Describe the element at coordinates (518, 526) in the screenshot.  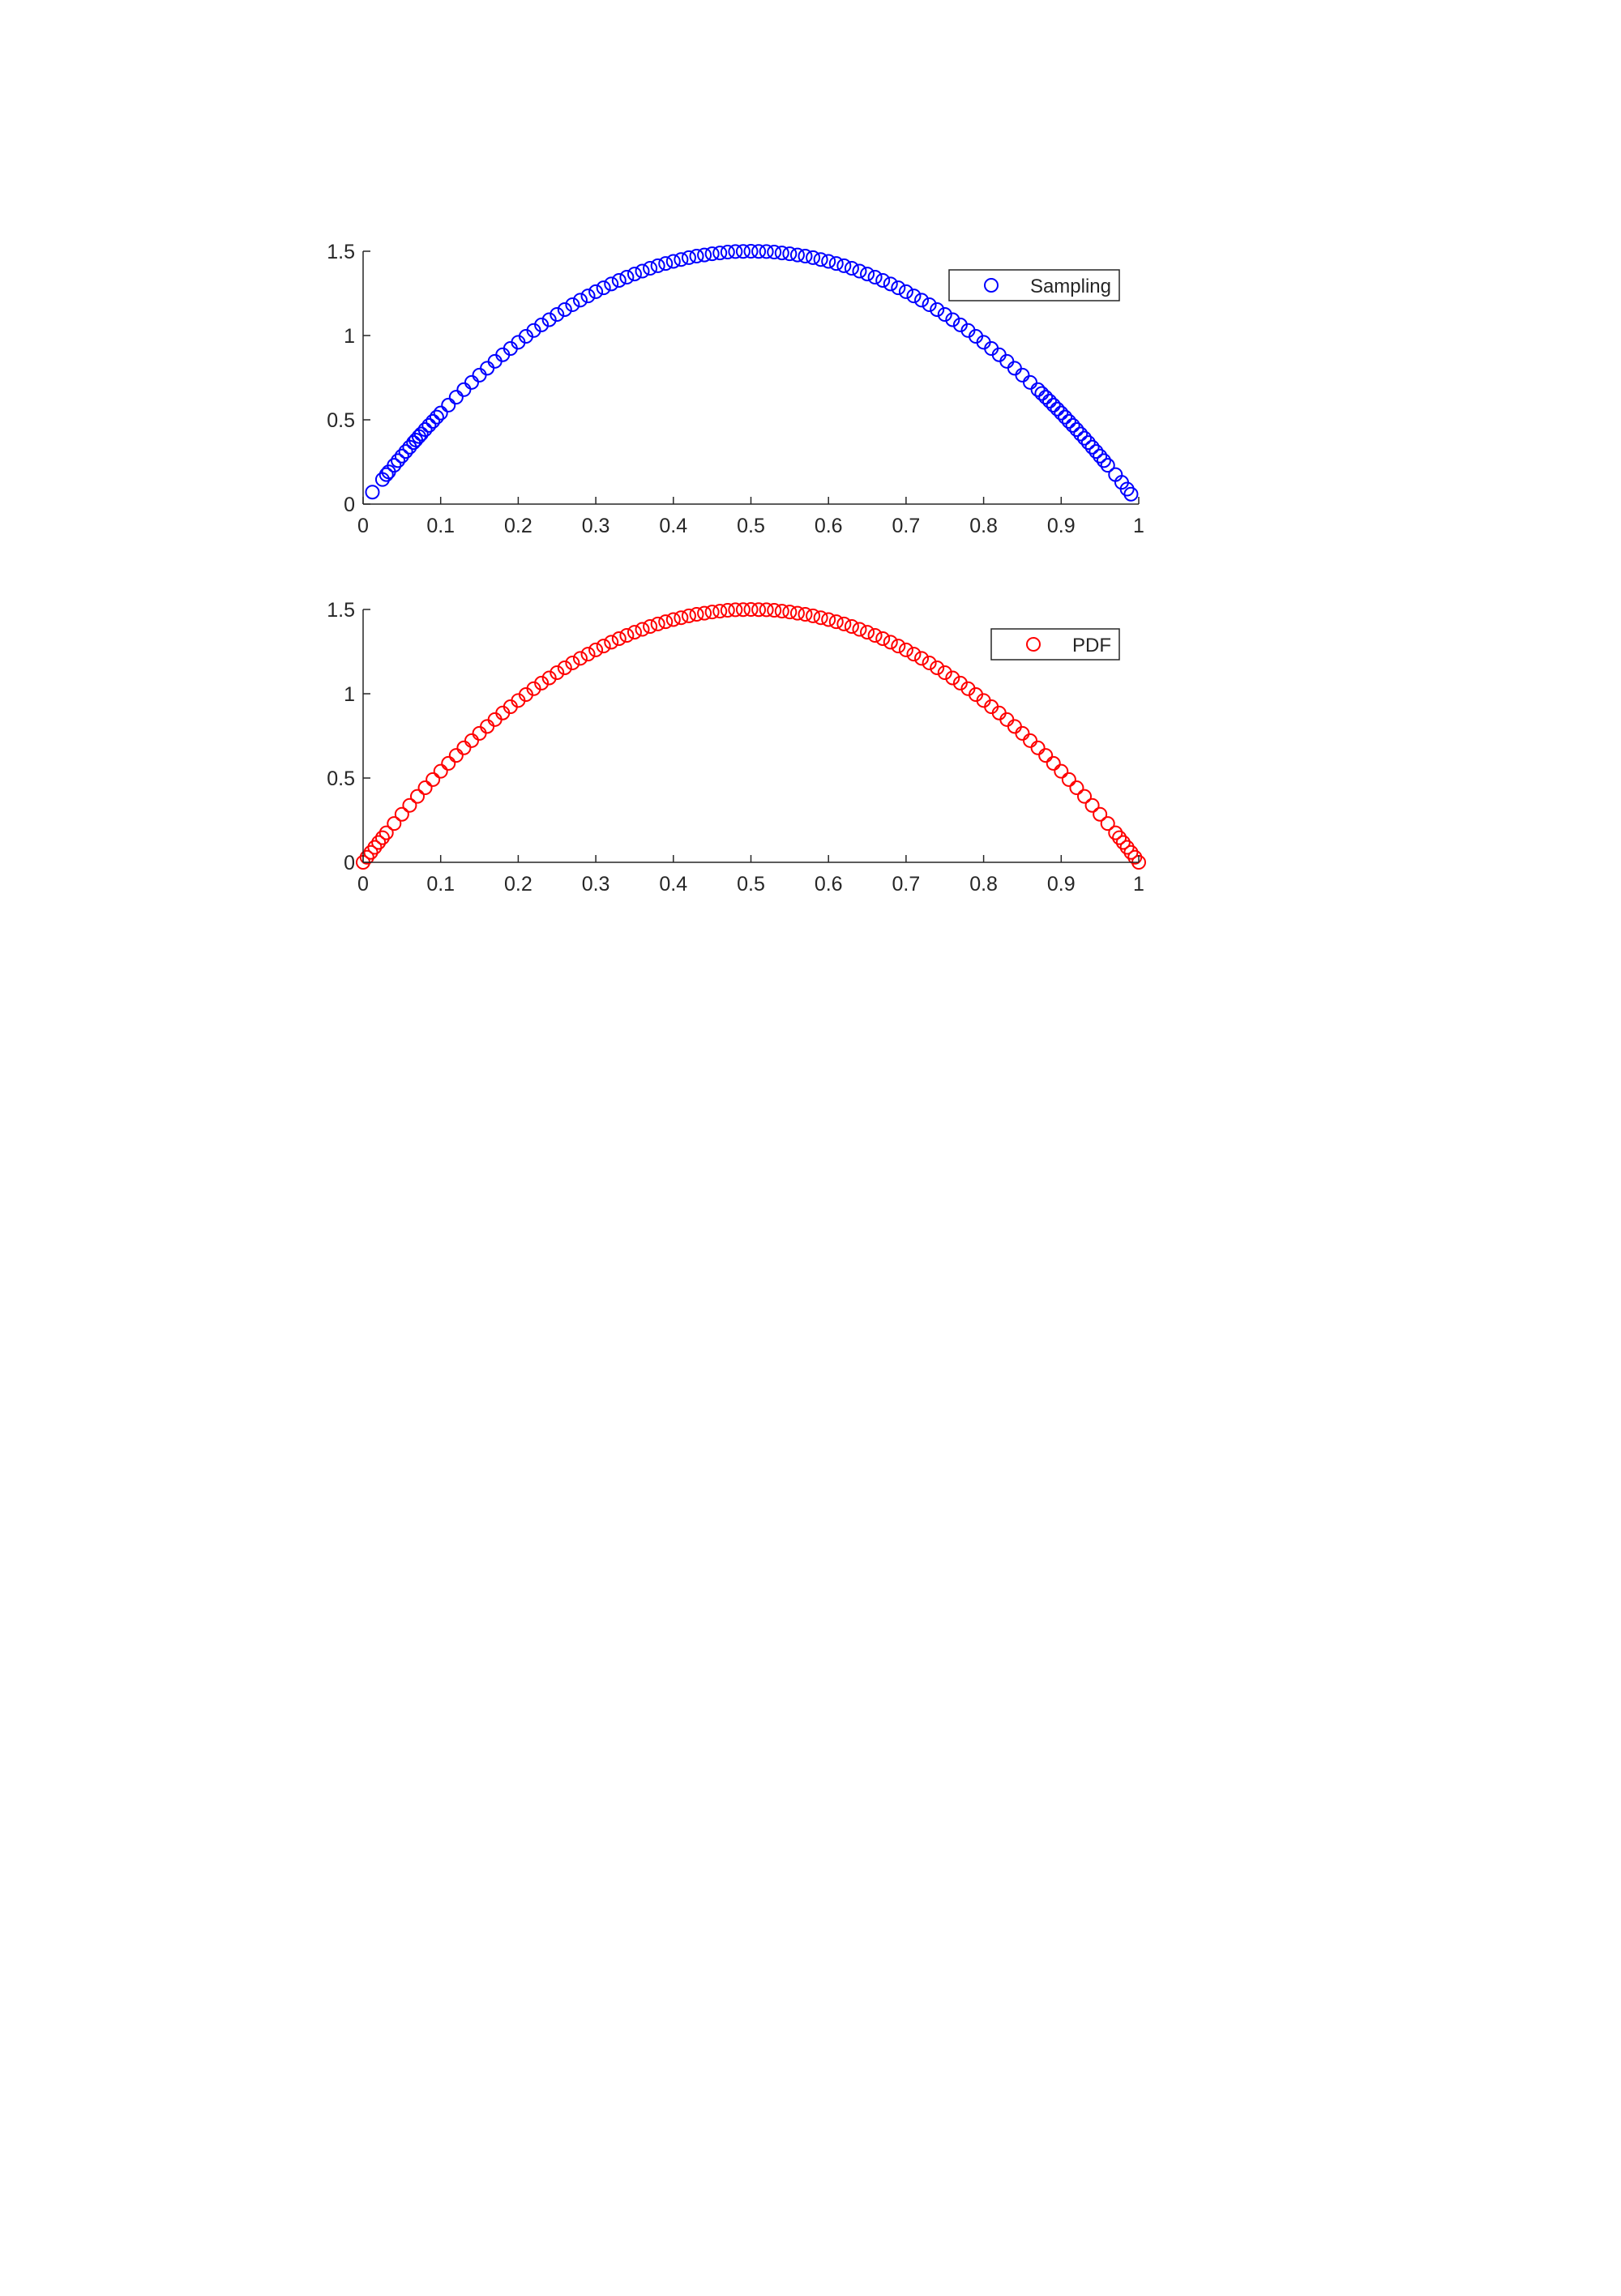
I see `x-tick-label: 0.2` at that location.